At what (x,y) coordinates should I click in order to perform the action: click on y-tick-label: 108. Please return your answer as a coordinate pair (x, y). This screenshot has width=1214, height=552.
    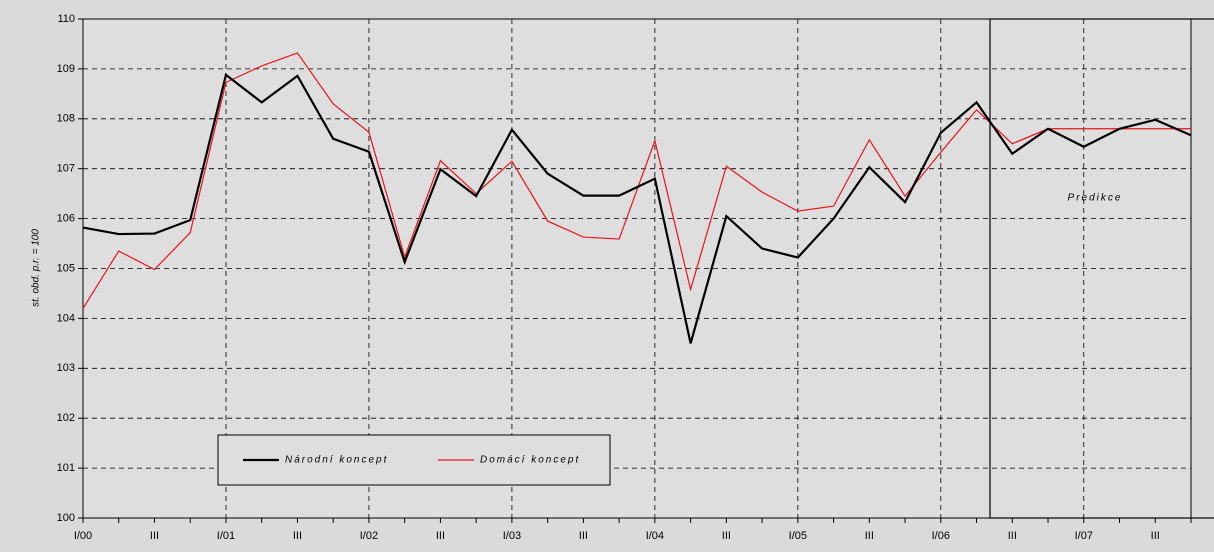
    Looking at the image, I should click on (66, 119).